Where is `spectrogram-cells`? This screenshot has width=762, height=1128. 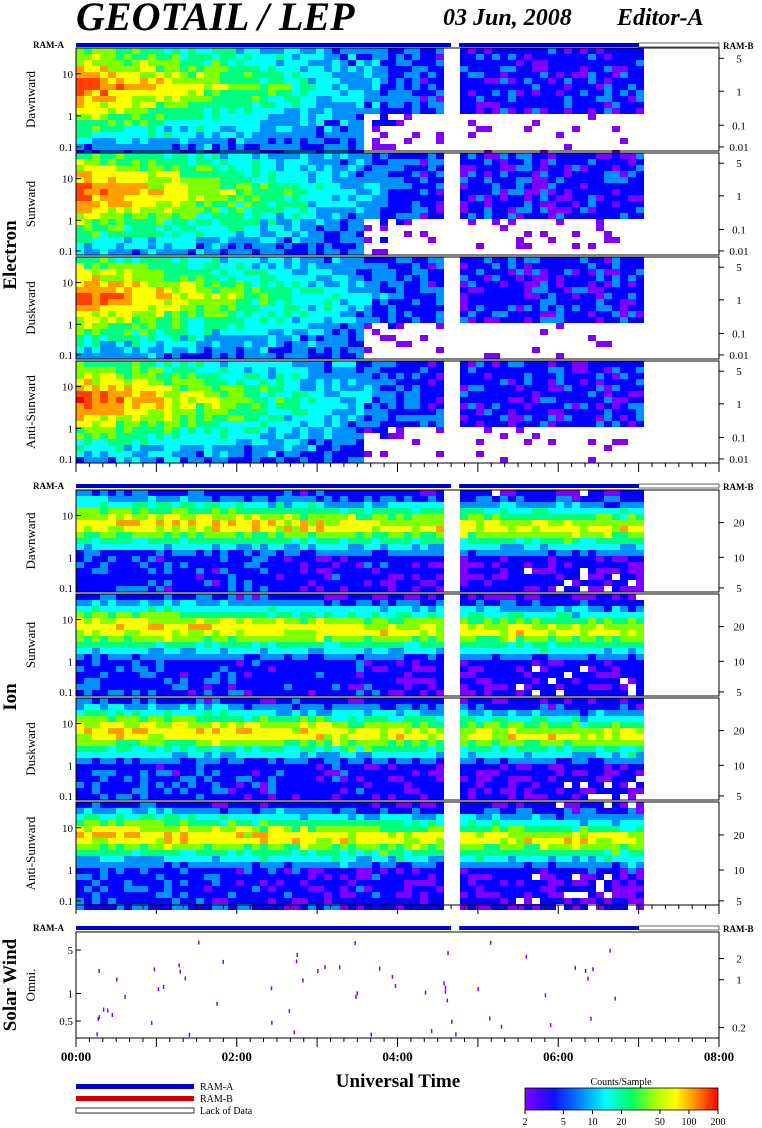
spectrogram-cells is located at coordinates (360, 204).